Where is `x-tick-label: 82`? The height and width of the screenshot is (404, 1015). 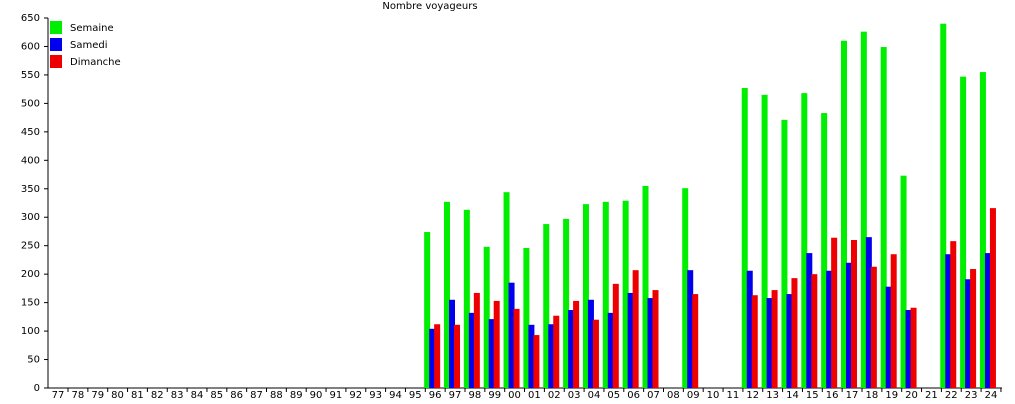
x-tick-label: 82 is located at coordinates (157, 395).